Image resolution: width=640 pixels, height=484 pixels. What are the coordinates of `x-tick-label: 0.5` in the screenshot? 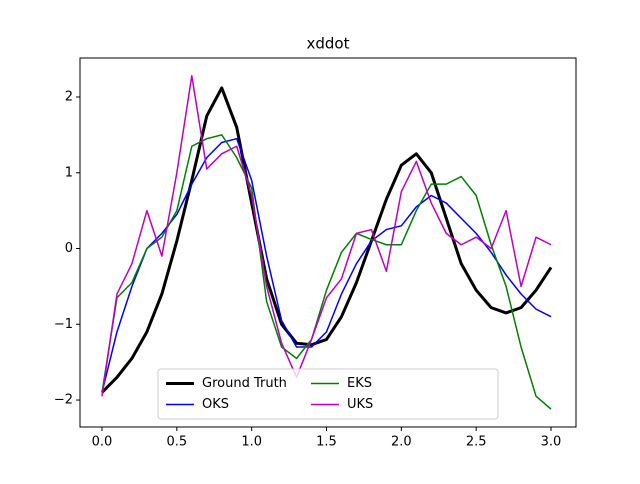 It's located at (176, 442).